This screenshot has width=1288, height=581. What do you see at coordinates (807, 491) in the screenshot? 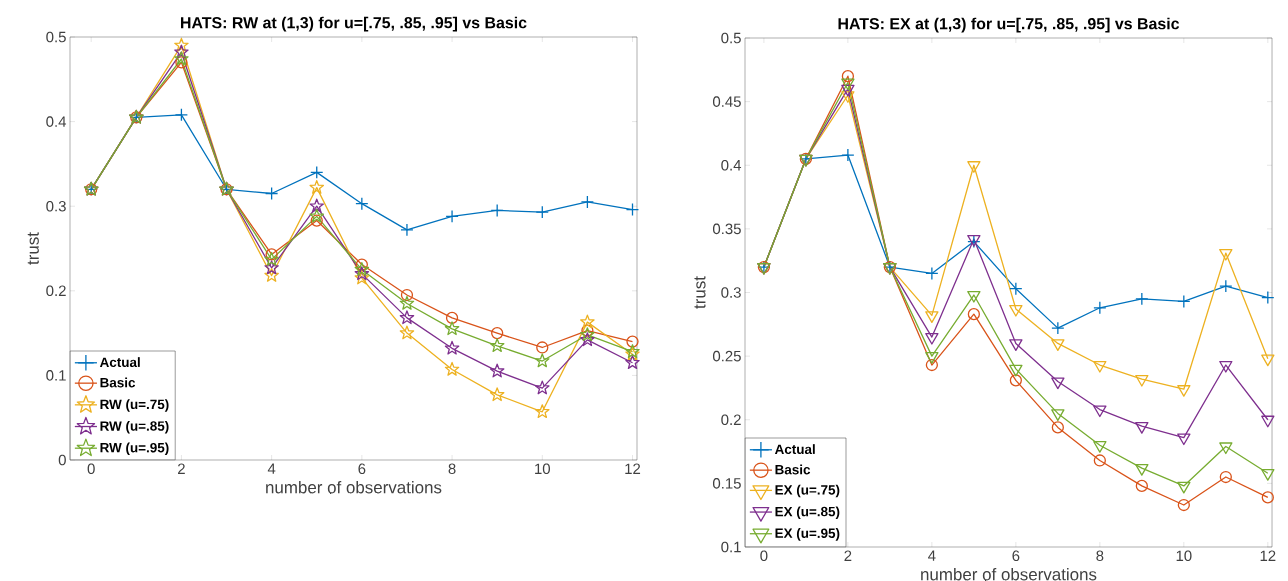
I see `legend-label: EX (u=.75)` at bounding box center [807, 491].